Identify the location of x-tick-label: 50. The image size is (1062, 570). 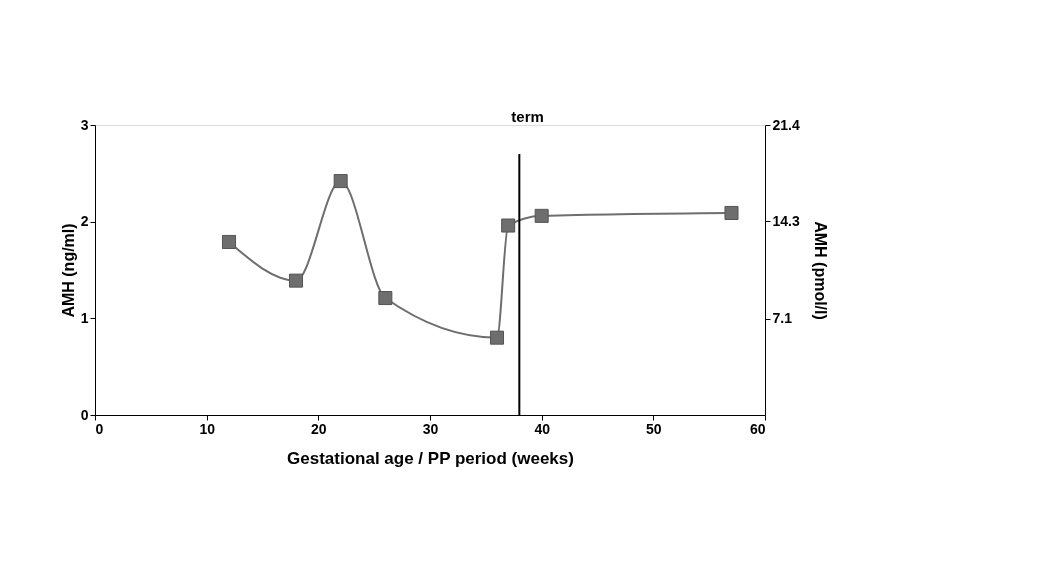
(654, 428).